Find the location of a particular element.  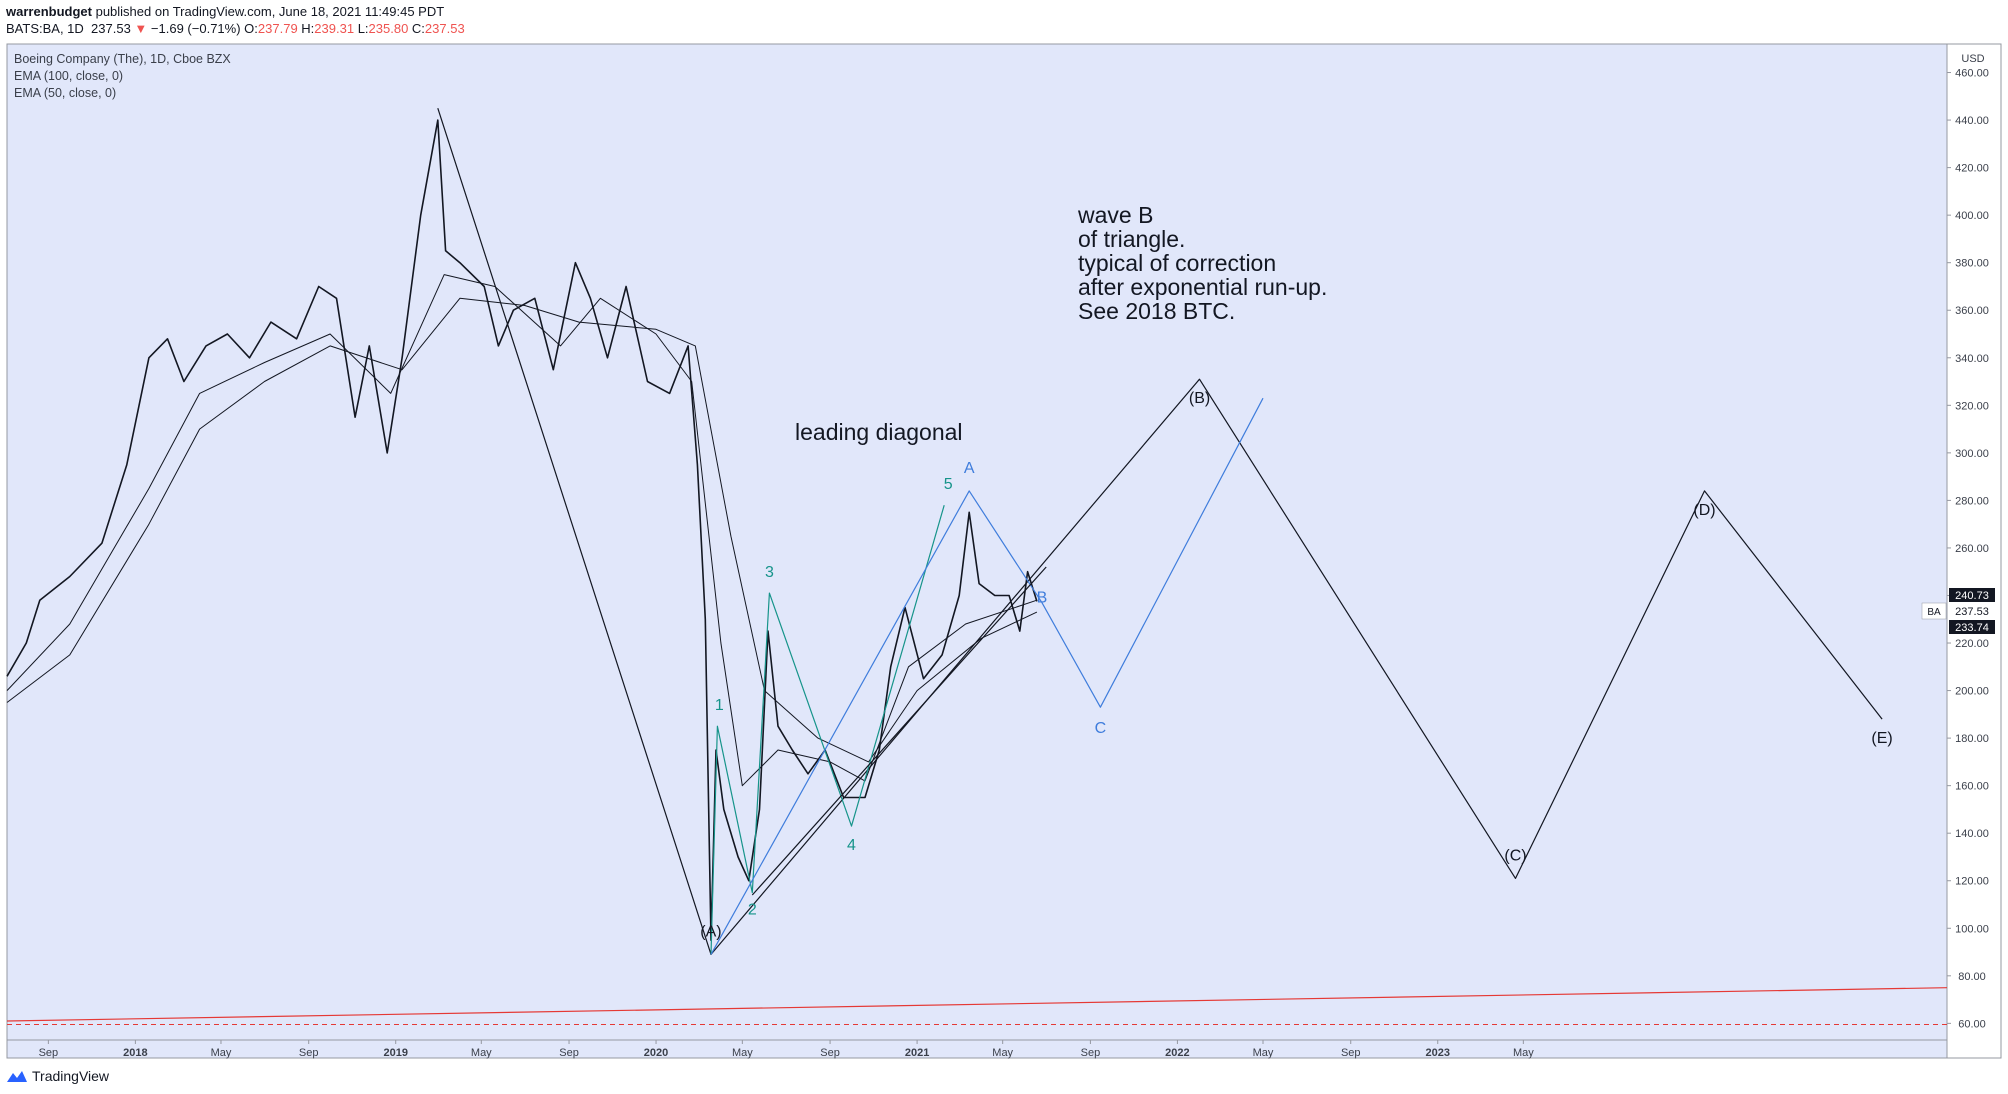

y-tick-label: 100.00 is located at coordinates (1972, 929).